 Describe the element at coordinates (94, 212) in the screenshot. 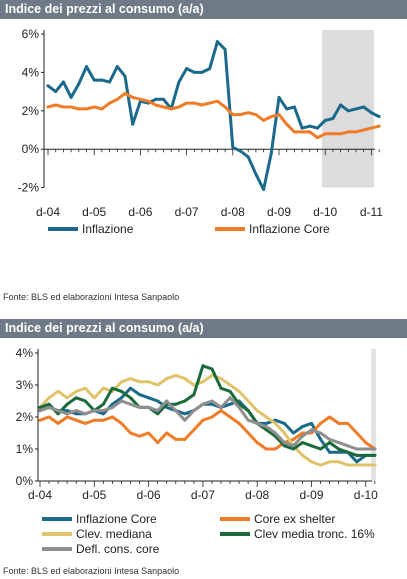

I see `c1-x-tick-label: d-05` at that location.